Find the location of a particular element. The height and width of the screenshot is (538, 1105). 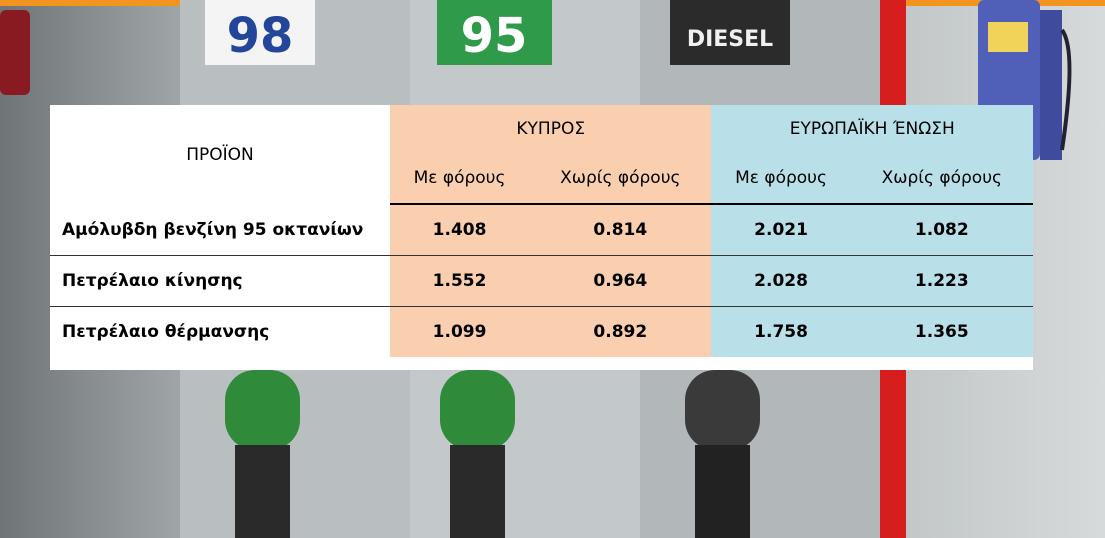

price-cell: 1.099 is located at coordinates (460, 331).